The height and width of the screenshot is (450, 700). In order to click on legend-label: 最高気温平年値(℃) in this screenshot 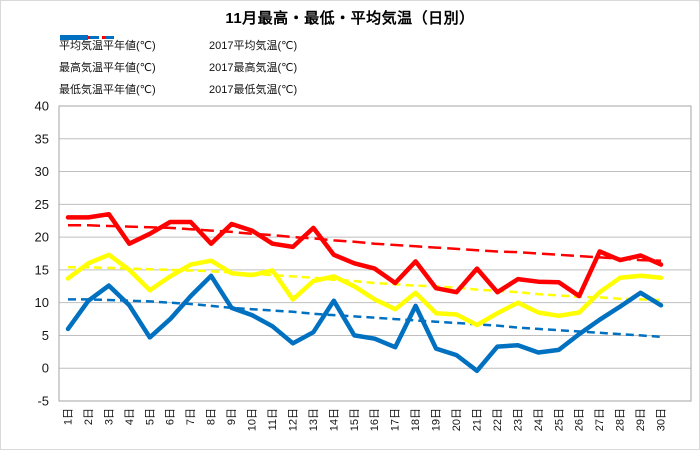, I will do `click(107, 68)`.